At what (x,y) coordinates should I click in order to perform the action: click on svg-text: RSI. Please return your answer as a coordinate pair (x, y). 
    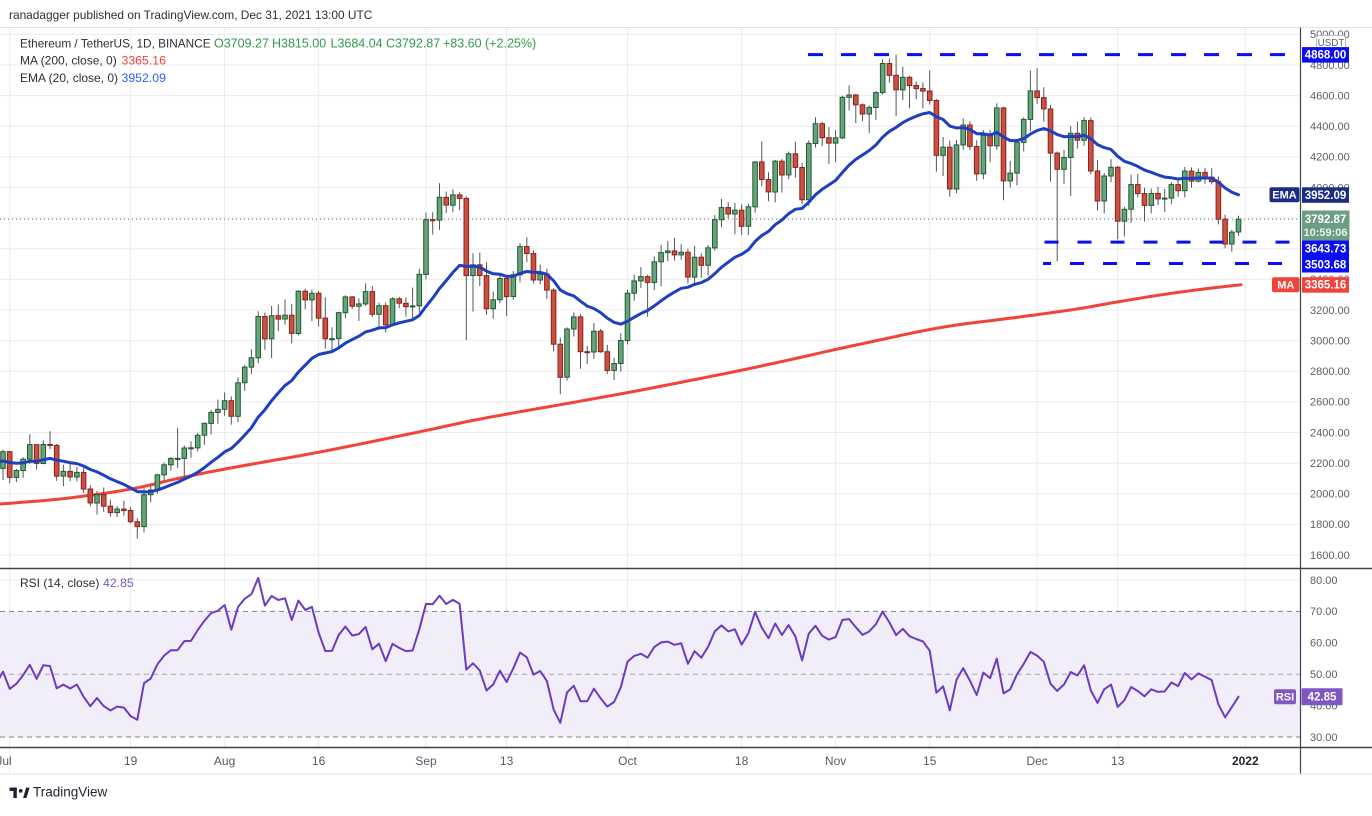
    Looking at the image, I should click on (1285, 697).